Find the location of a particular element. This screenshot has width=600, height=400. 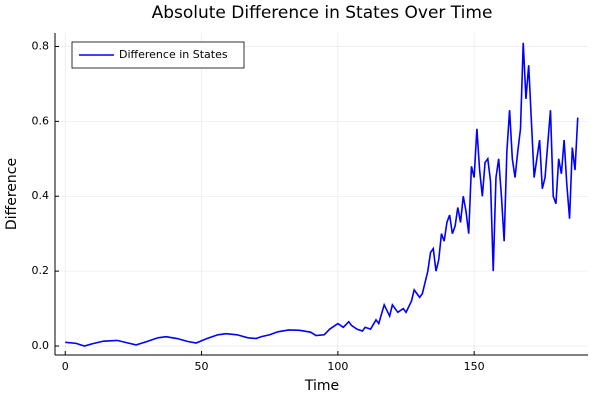

y-tick-label: 0.4 is located at coordinates (41, 195).